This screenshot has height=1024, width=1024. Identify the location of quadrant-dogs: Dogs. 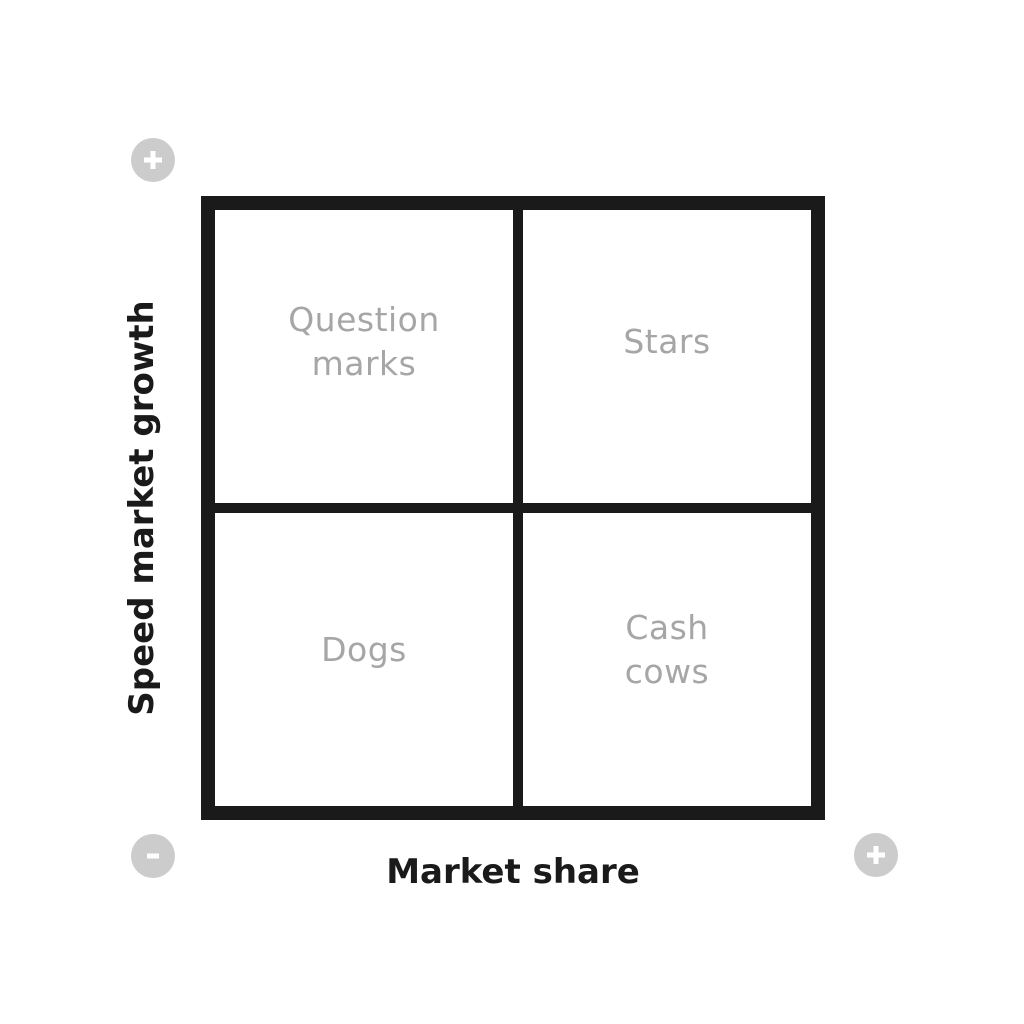
(364, 659).